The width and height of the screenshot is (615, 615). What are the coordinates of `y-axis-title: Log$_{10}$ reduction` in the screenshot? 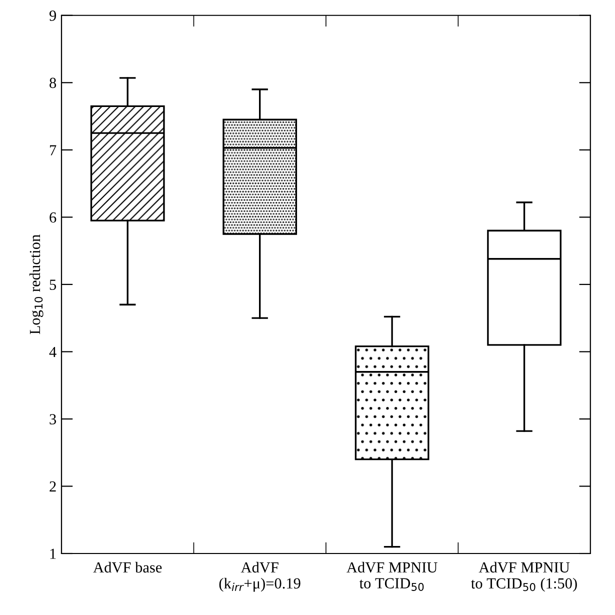 It's located at (36, 284).